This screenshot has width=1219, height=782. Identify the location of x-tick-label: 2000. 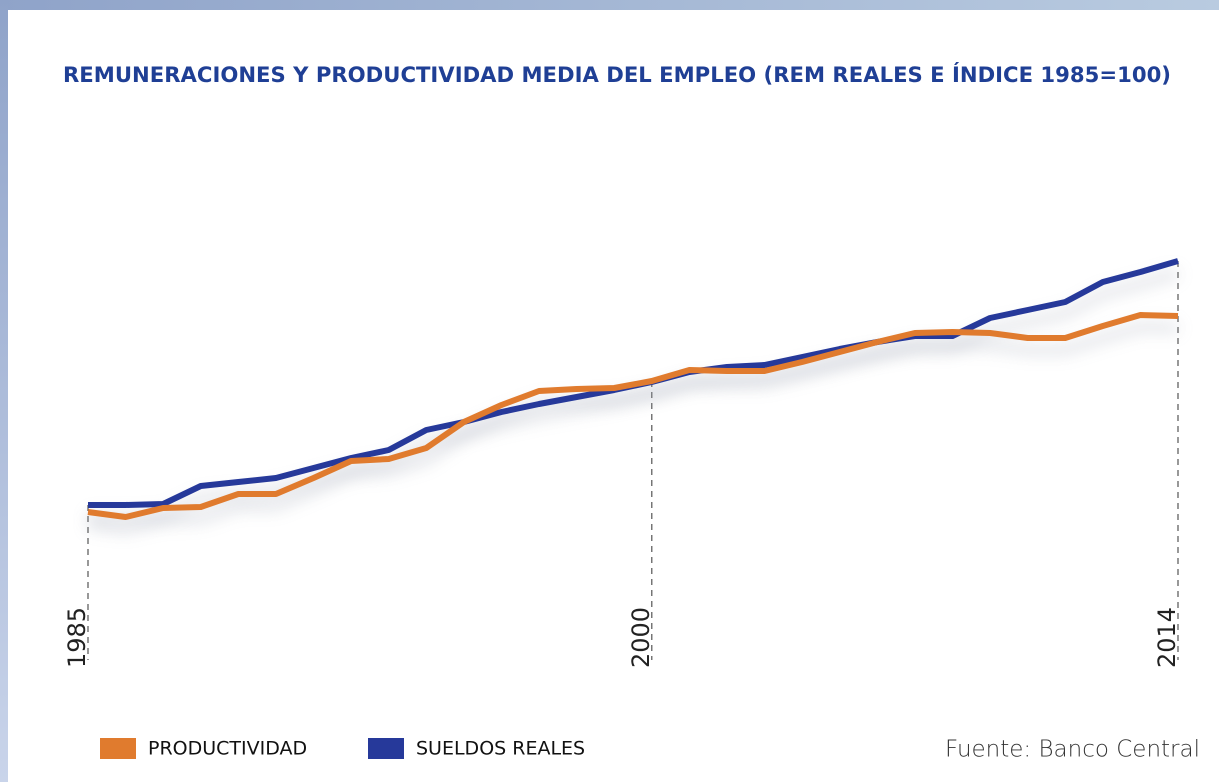
(641, 637).